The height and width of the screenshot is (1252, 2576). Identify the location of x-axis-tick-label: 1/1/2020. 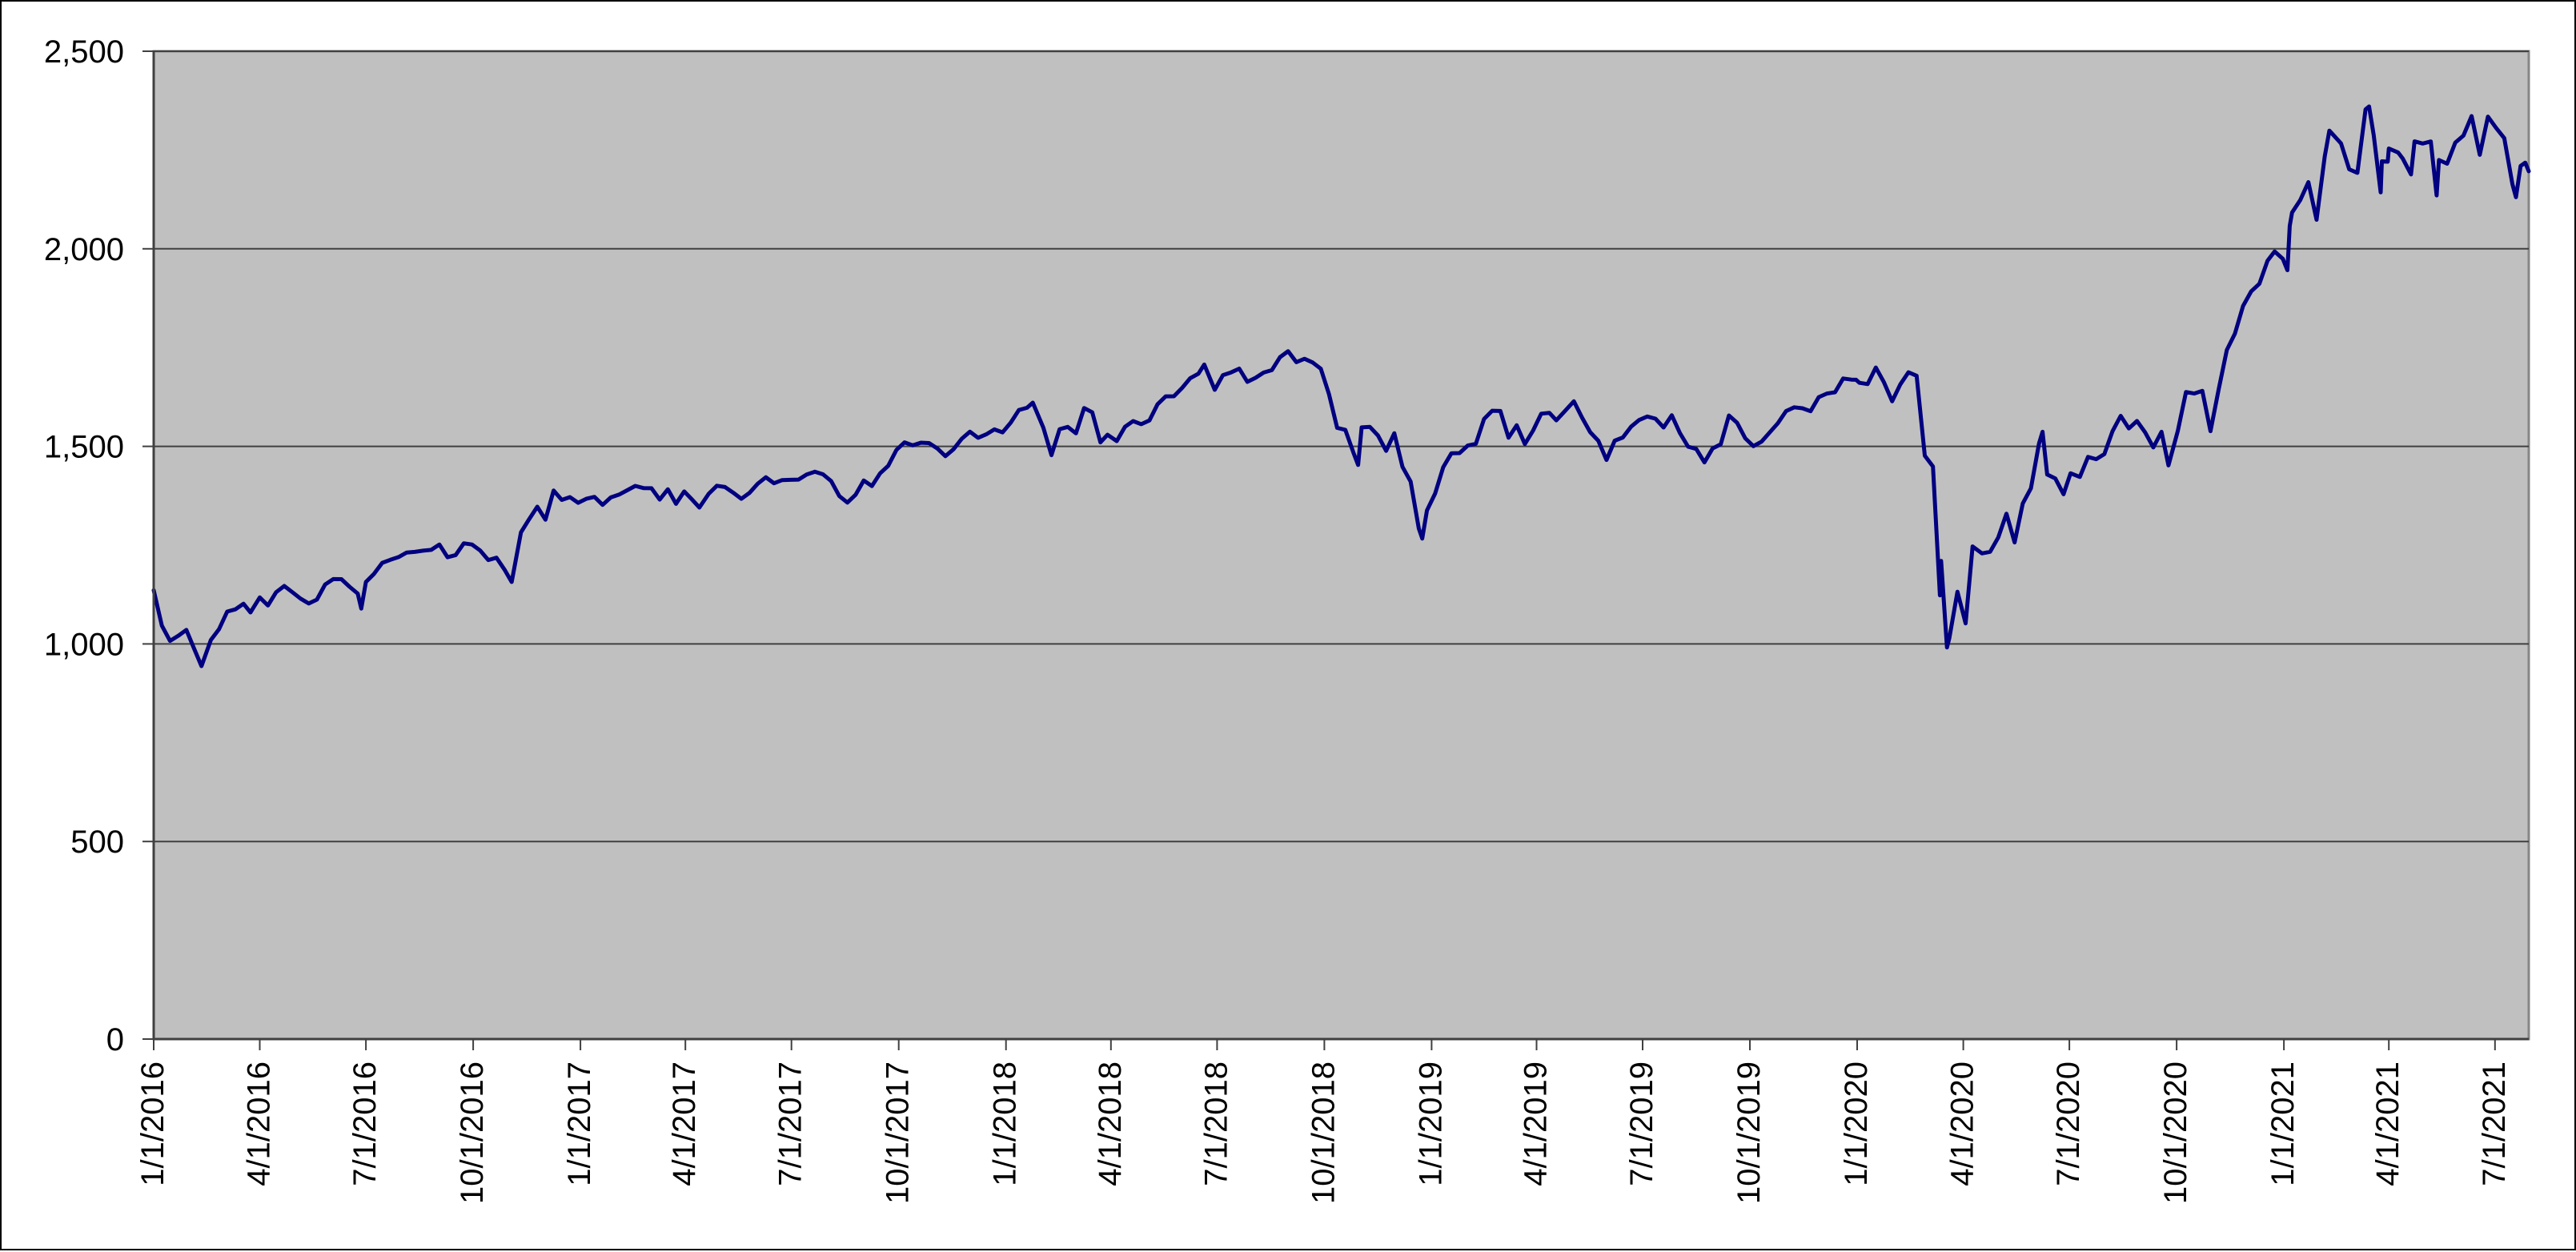
(1856, 1123).